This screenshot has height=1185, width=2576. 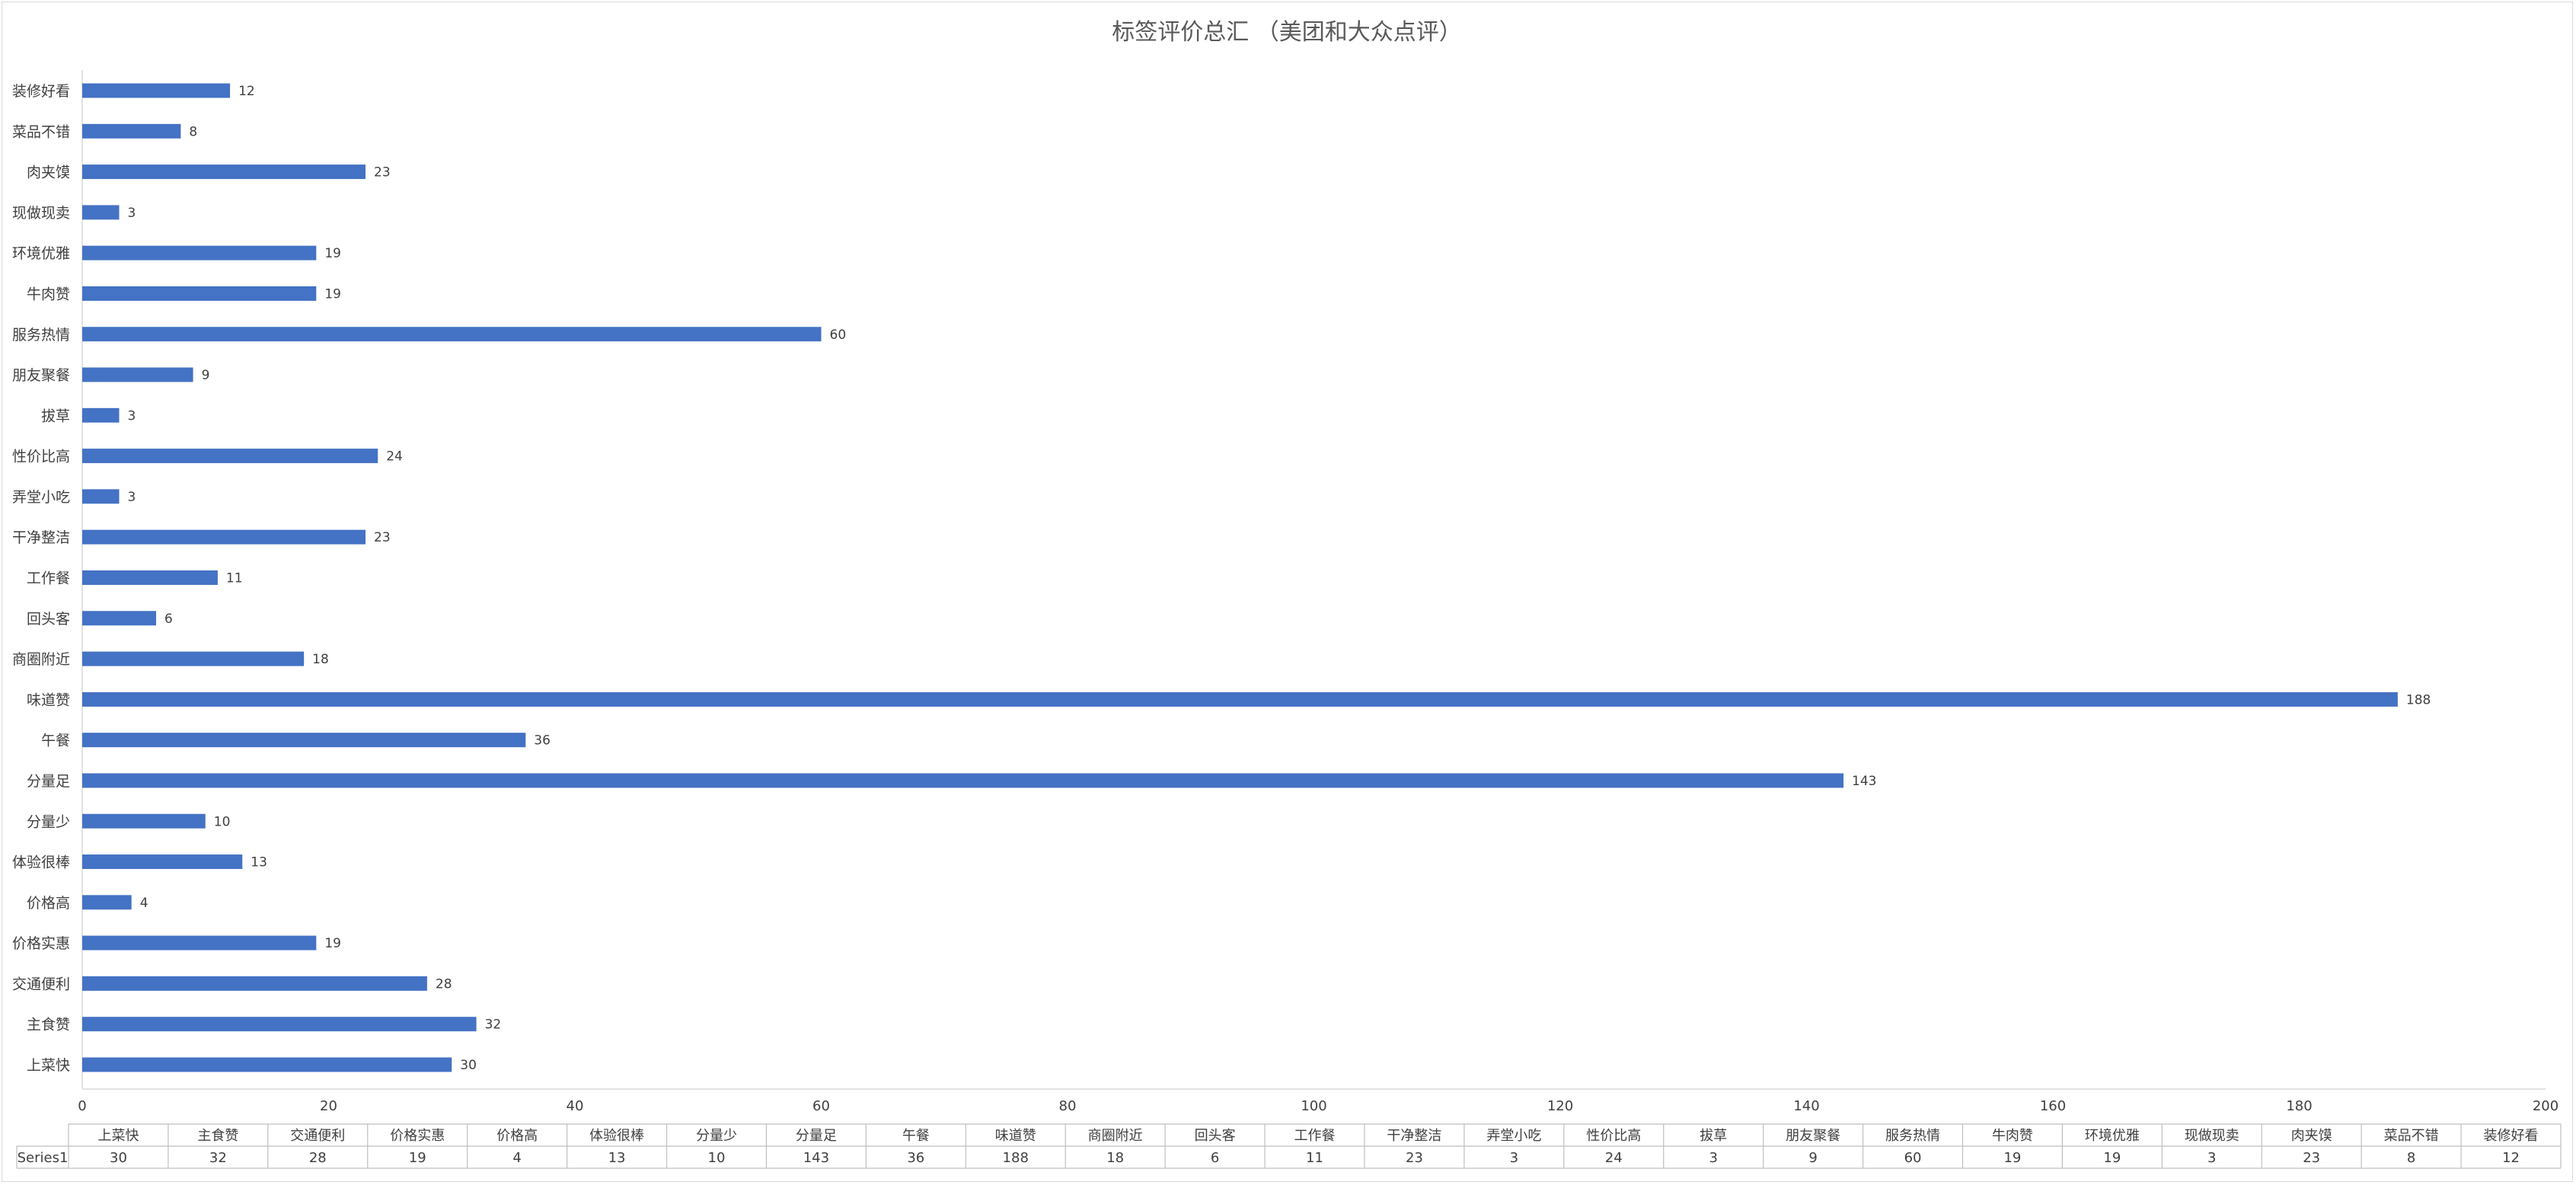 I want to click on data-label: 28, so click(x=444, y=984).